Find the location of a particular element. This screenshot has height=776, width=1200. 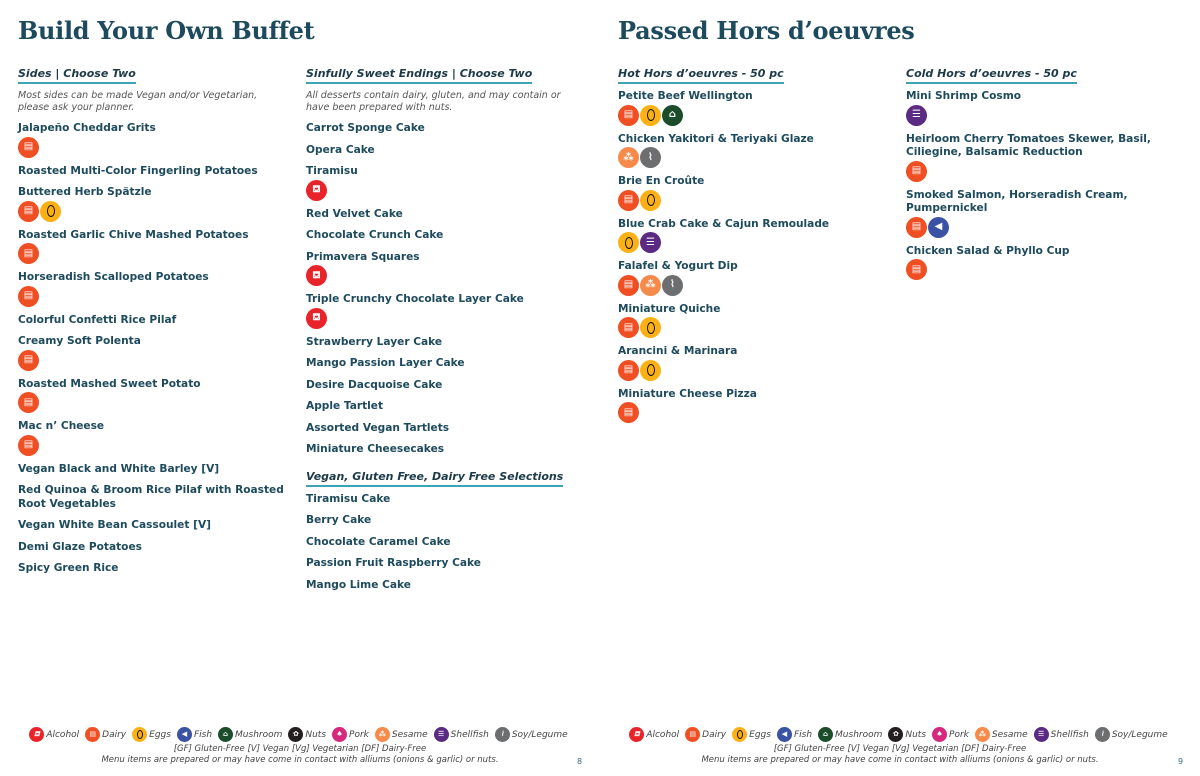

section-heading: Hot Hors d’oeuvres - 50 pc is located at coordinates (701, 75).